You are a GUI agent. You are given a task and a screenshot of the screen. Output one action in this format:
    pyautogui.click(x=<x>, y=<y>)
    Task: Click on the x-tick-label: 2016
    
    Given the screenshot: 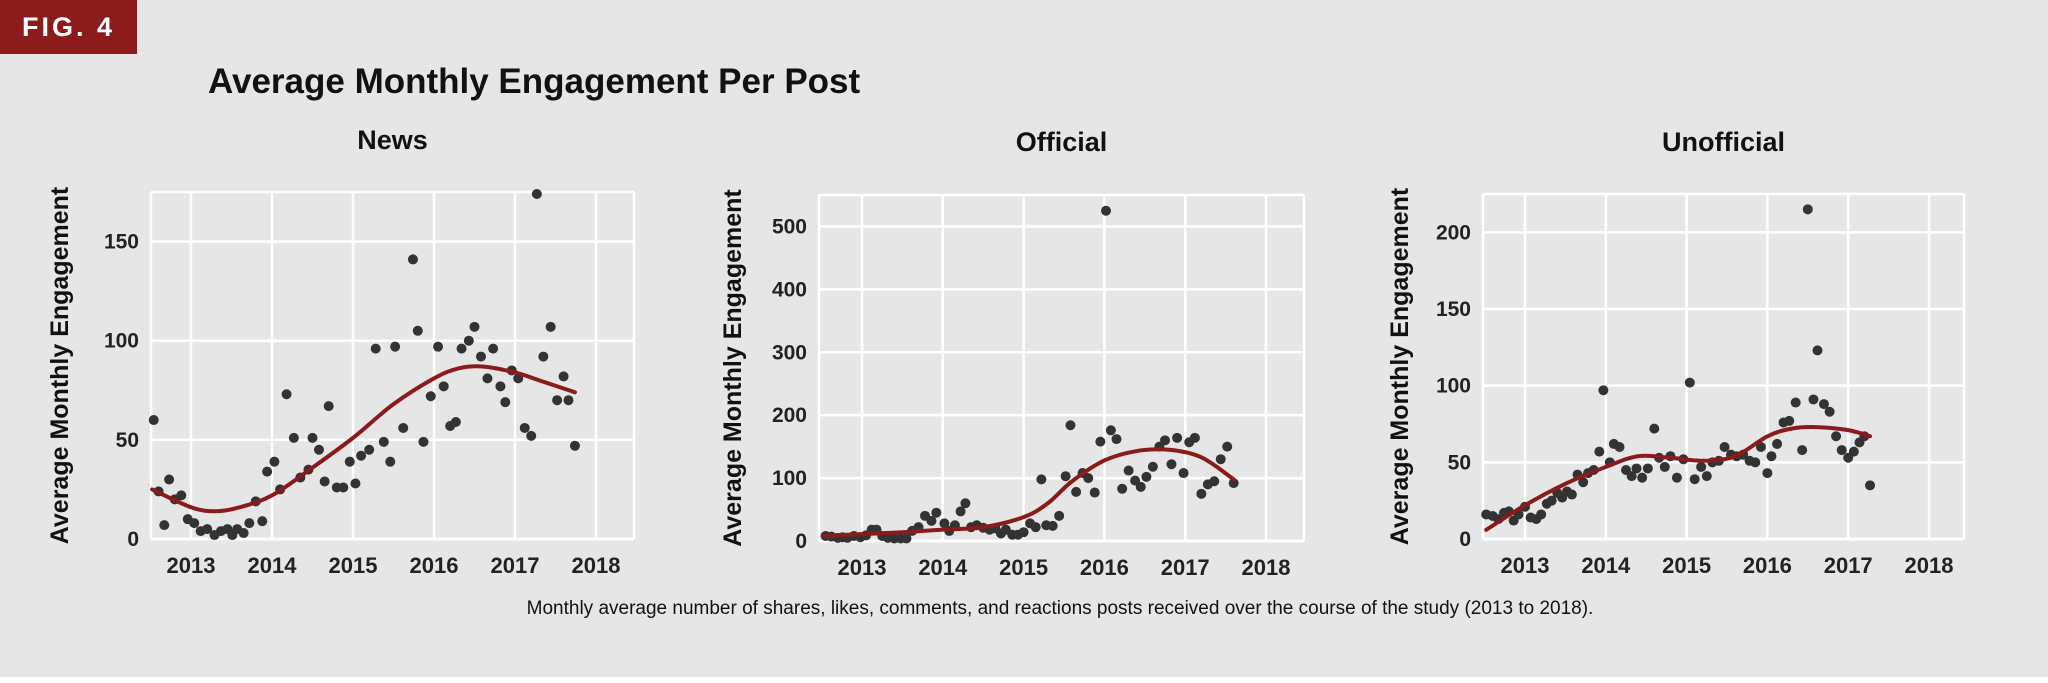 What is the action you would take?
    pyautogui.click(x=1767, y=565)
    